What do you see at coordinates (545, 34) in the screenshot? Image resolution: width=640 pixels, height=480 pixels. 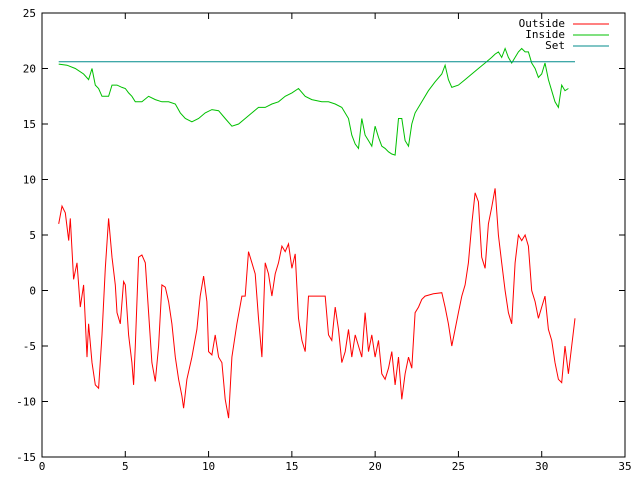 I see `legend-label-inside: Inside` at bounding box center [545, 34].